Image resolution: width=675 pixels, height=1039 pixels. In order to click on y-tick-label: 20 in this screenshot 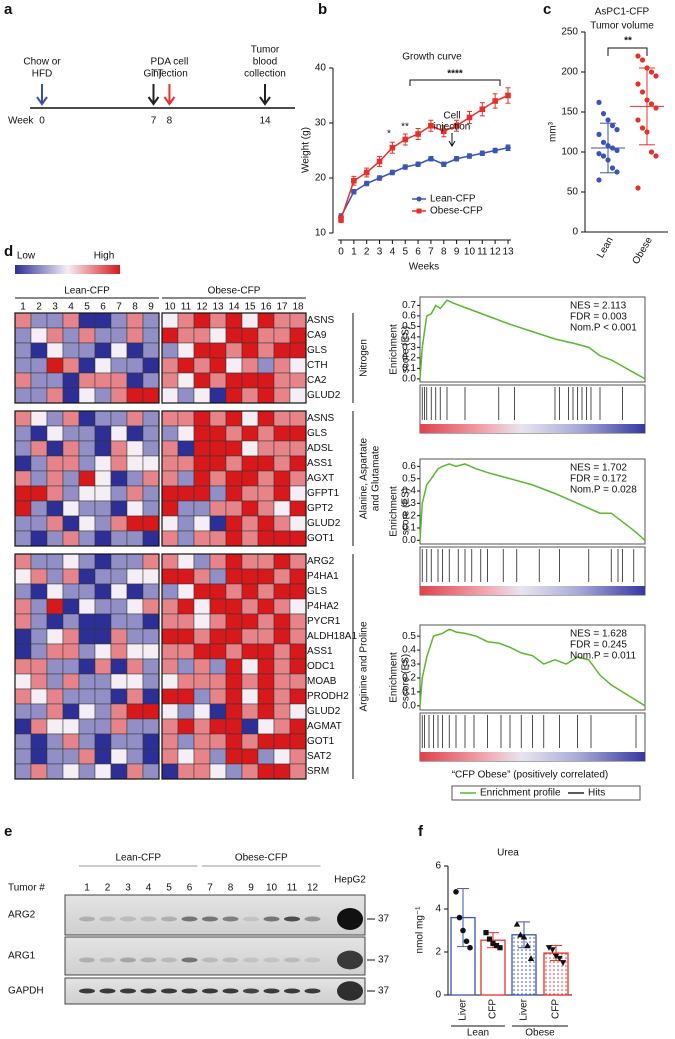, I will do `click(321, 178)`.